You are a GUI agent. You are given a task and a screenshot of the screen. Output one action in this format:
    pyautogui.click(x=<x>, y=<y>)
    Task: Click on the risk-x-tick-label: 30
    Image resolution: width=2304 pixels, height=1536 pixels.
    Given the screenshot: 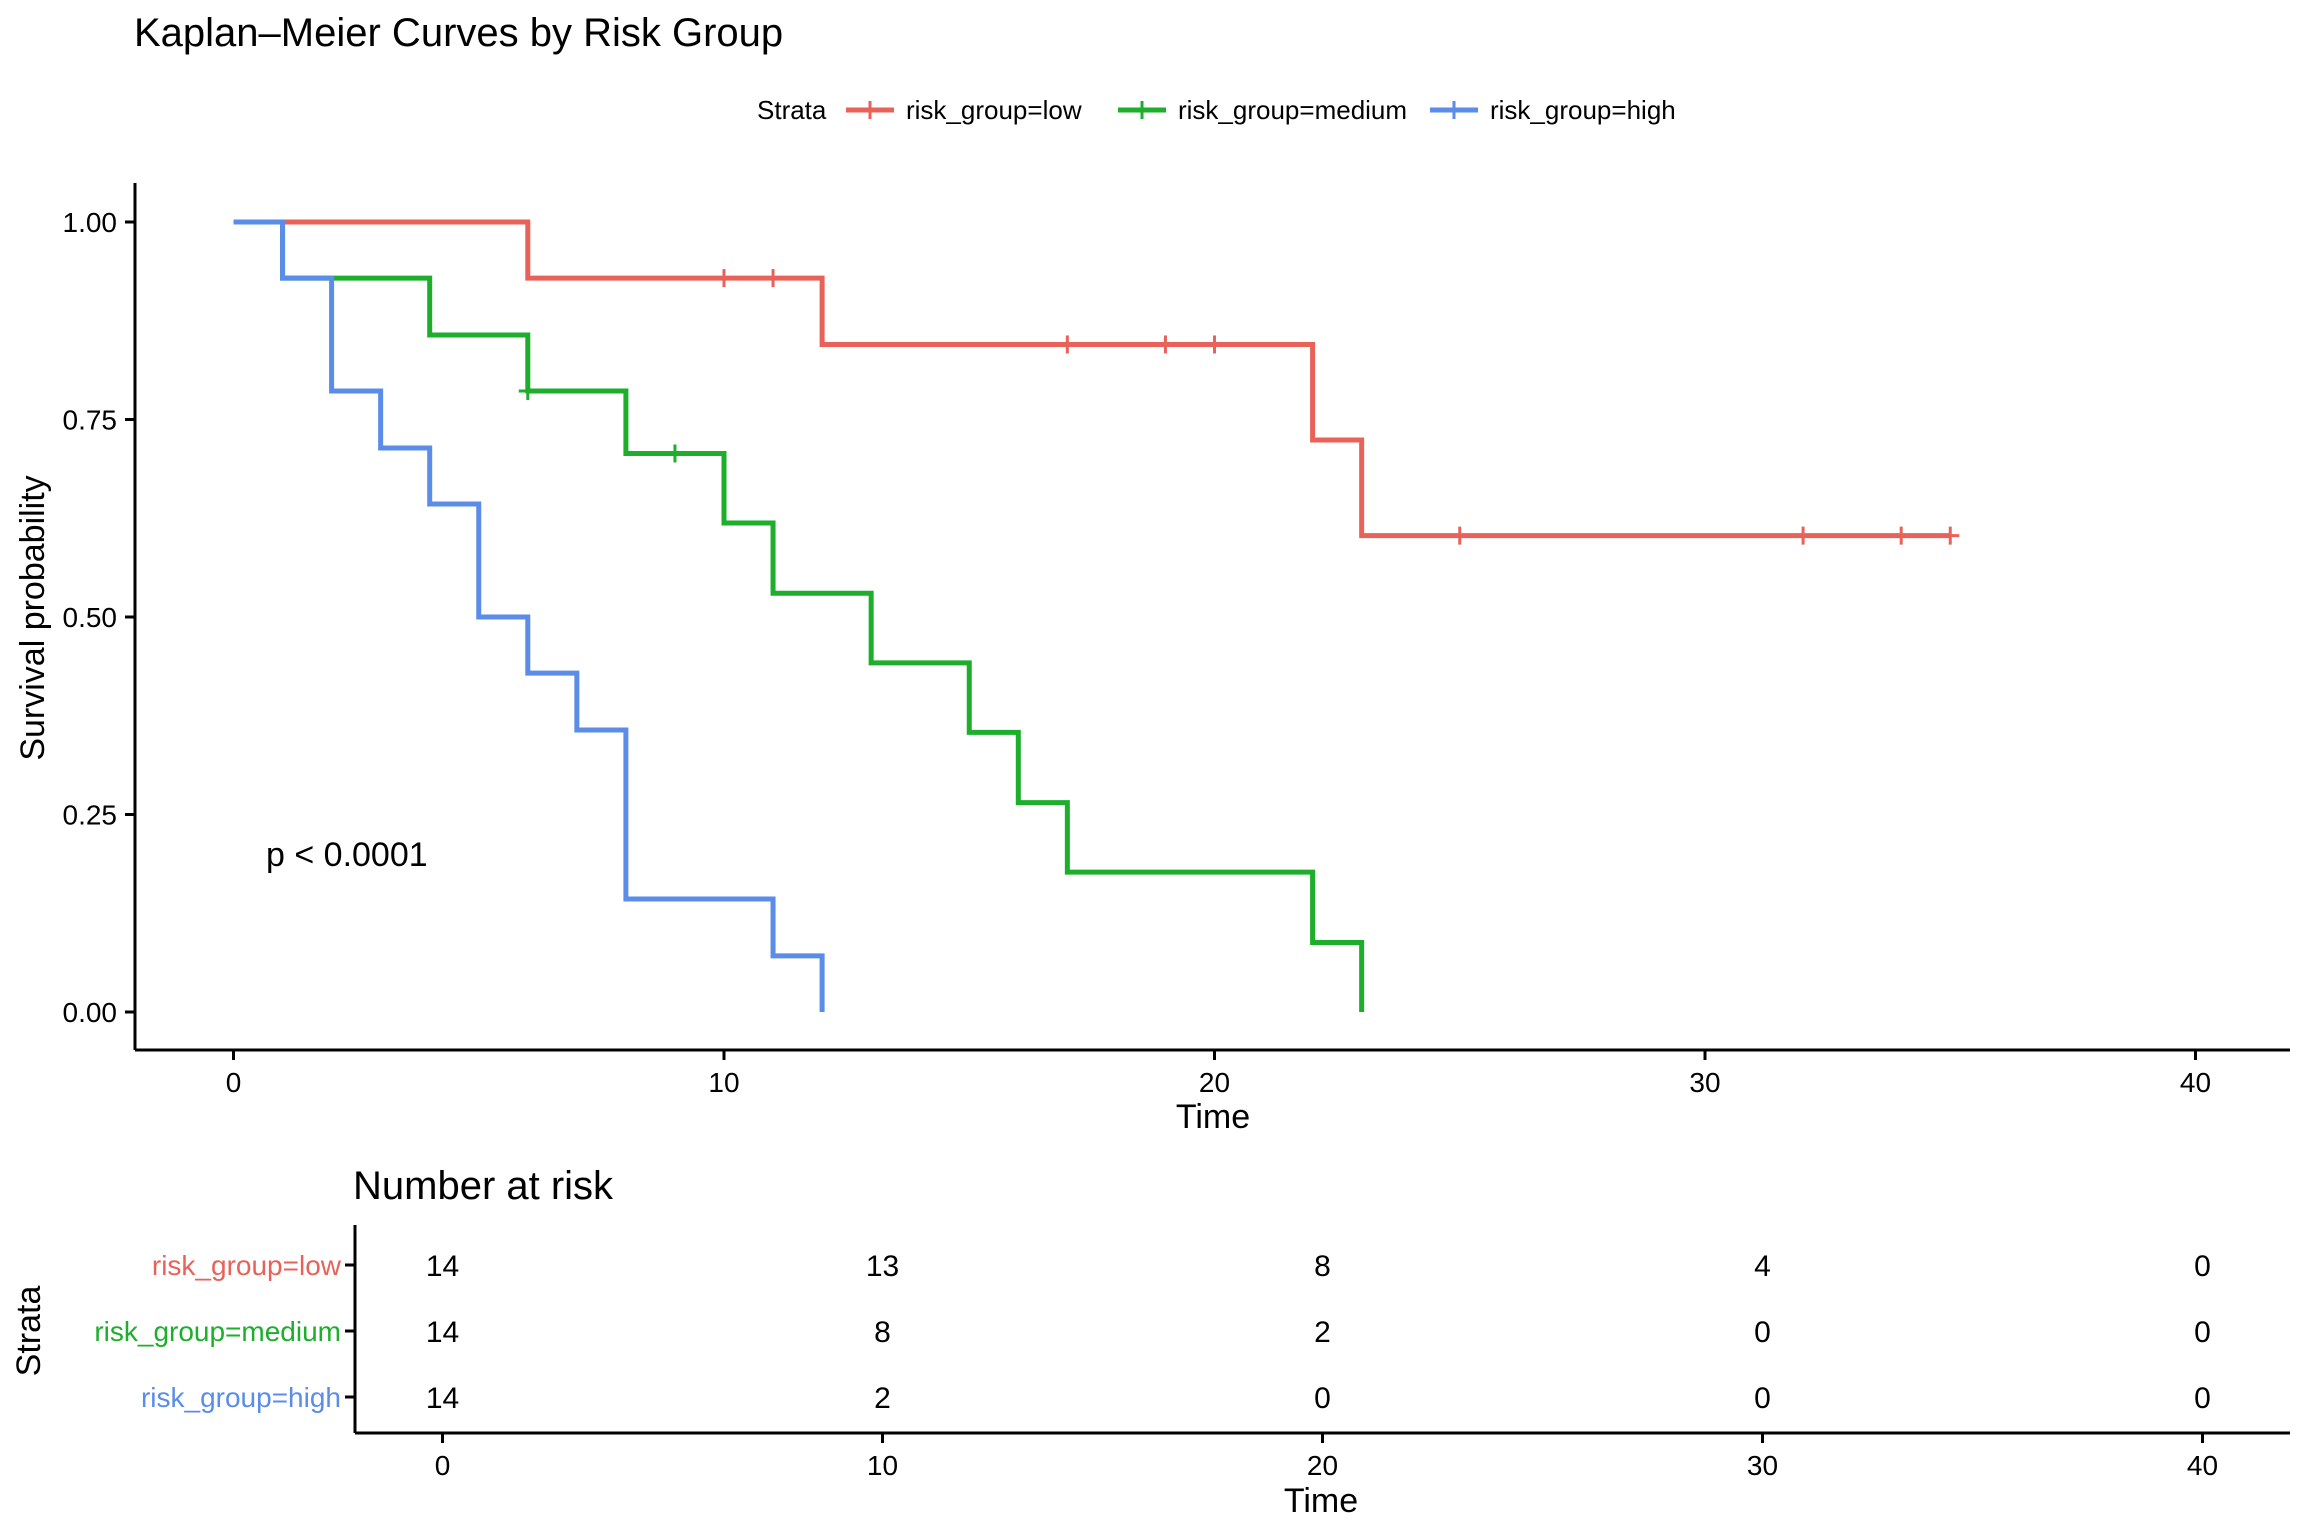 What is the action you would take?
    pyautogui.click(x=1762, y=1465)
    